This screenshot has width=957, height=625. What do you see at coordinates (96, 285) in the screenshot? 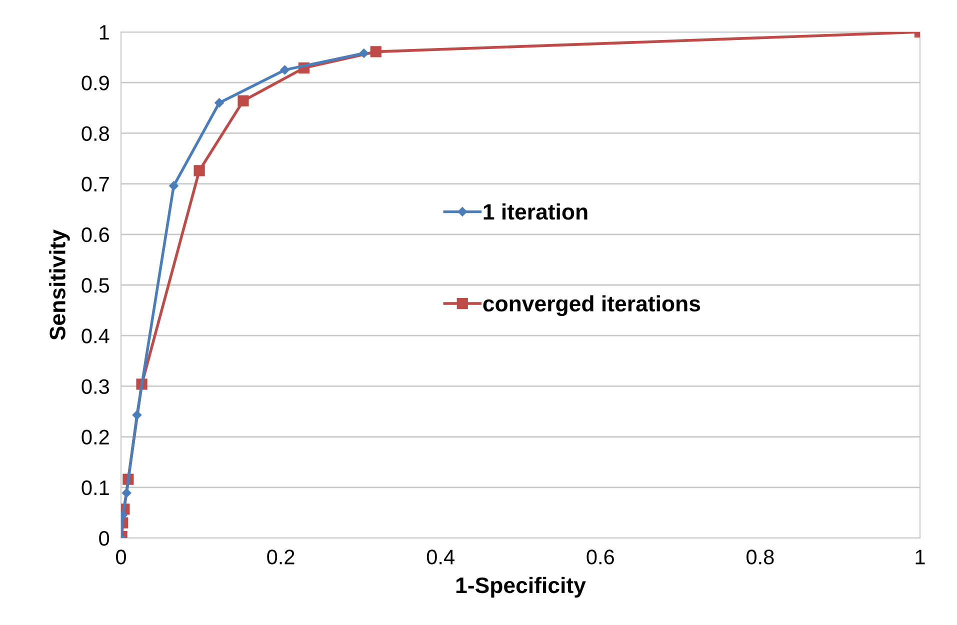
I see `y-tick-label: 0.5` at bounding box center [96, 285].